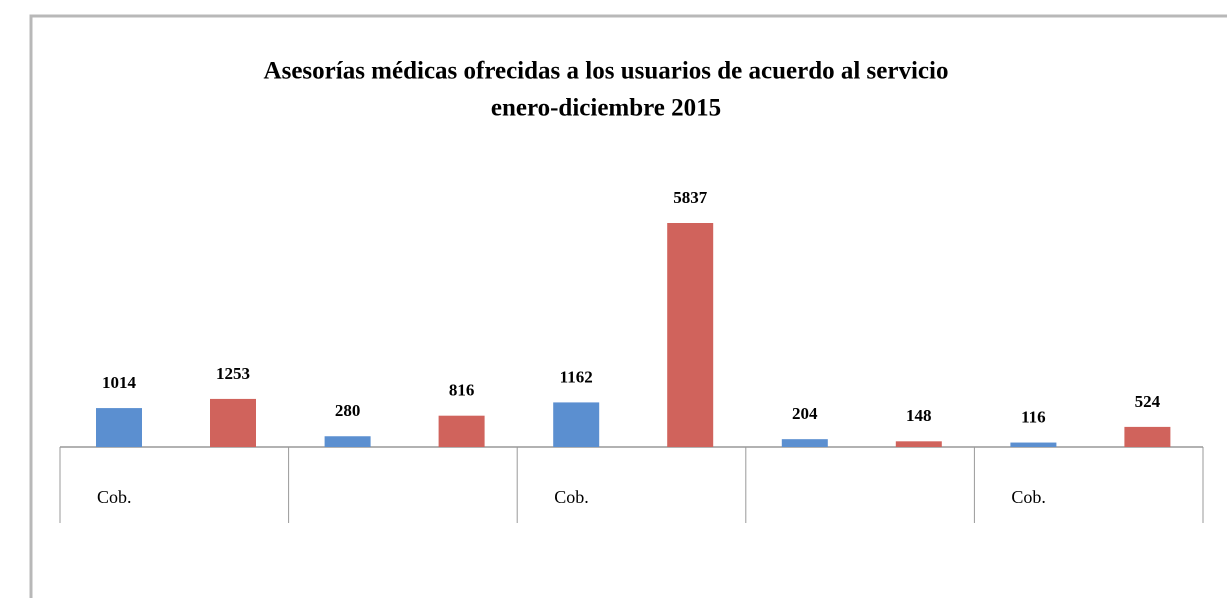  Describe the element at coordinates (119, 382) in the screenshot. I see `data-label: 1014` at that location.